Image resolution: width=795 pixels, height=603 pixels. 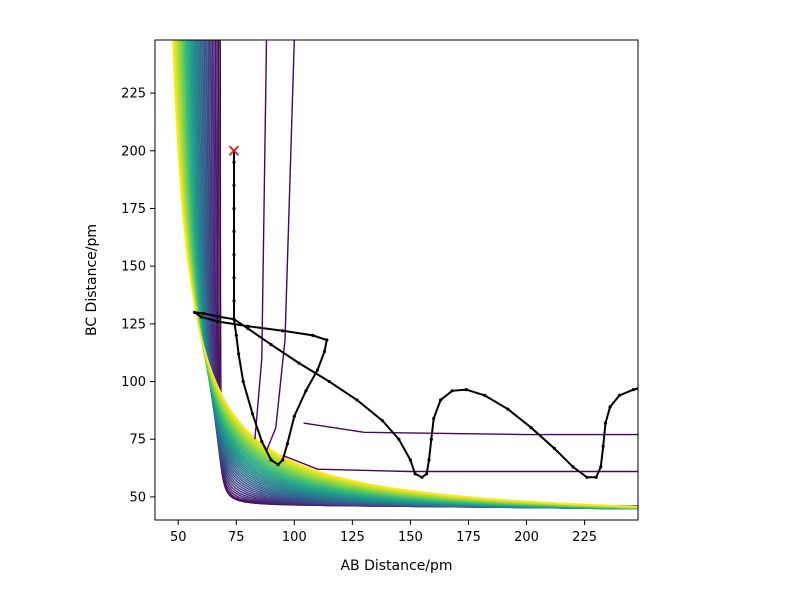 I want to click on x-tick-label: 125, so click(x=352, y=537).